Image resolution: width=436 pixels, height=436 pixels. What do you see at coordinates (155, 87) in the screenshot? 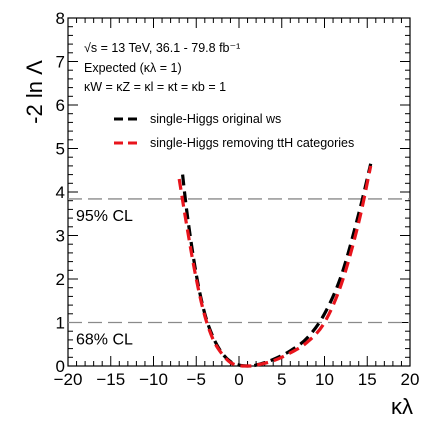
I see `annotation-couplings: κW = κZ = κl = κt = κb = 1` at bounding box center [155, 87].